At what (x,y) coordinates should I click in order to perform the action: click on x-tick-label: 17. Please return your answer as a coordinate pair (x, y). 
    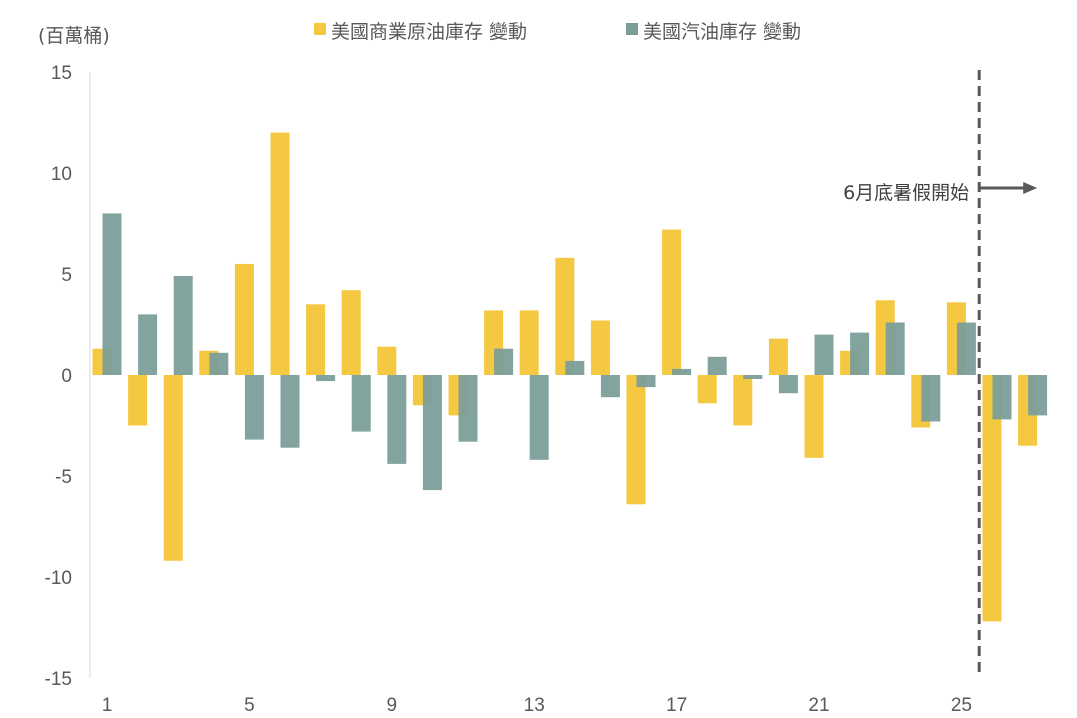
    Looking at the image, I should click on (676, 705).